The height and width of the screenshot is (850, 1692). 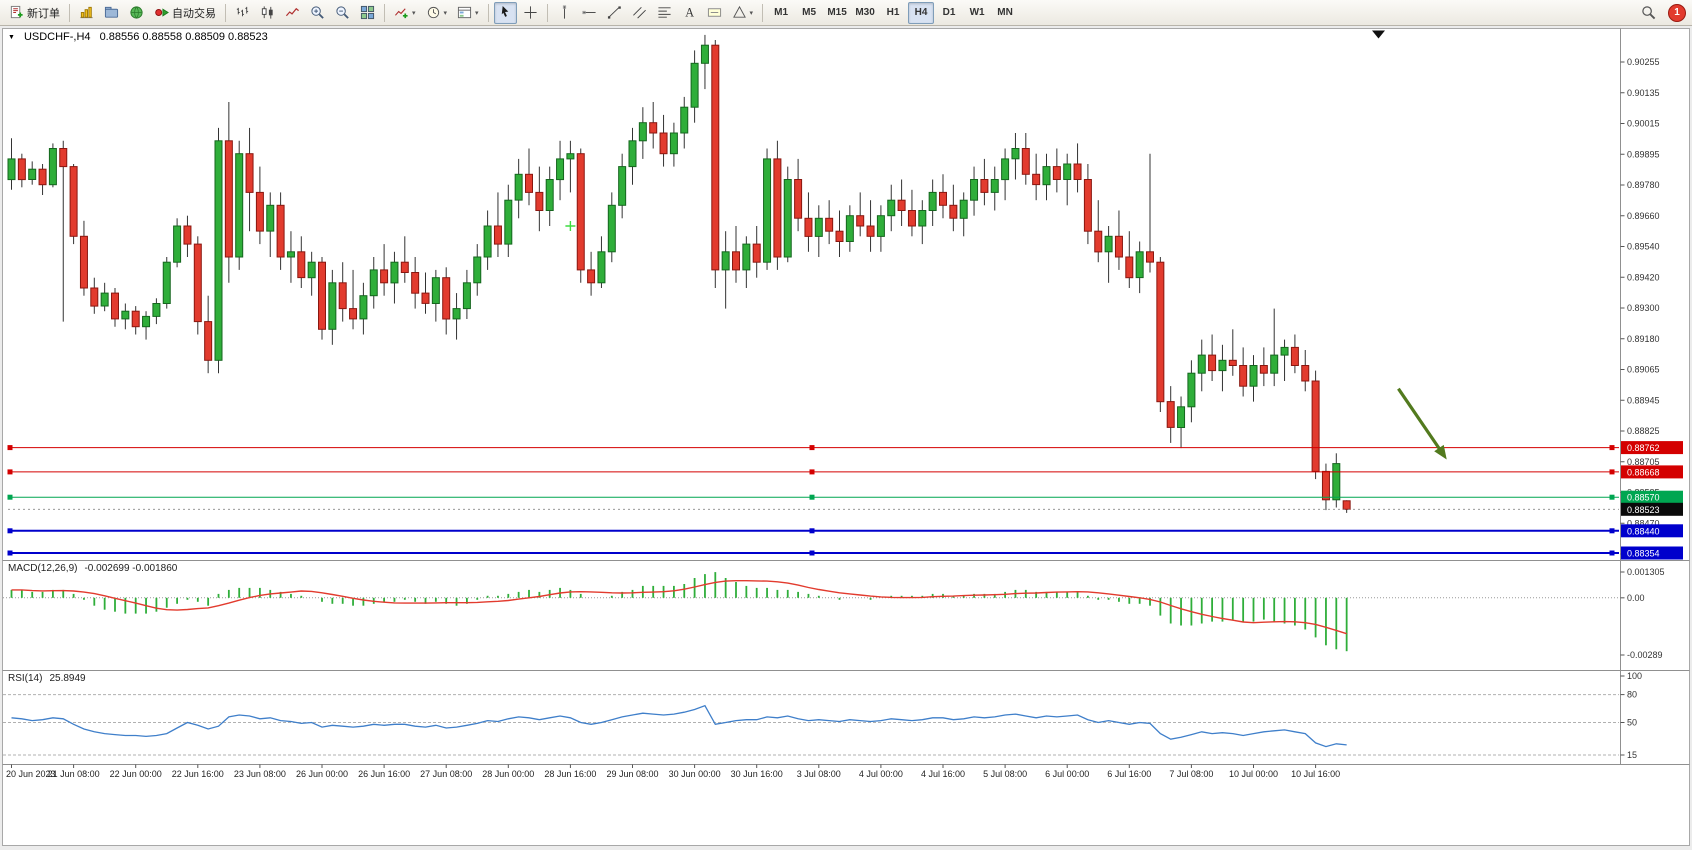 I want to click on trendline-button, so click(x=614, y=13).